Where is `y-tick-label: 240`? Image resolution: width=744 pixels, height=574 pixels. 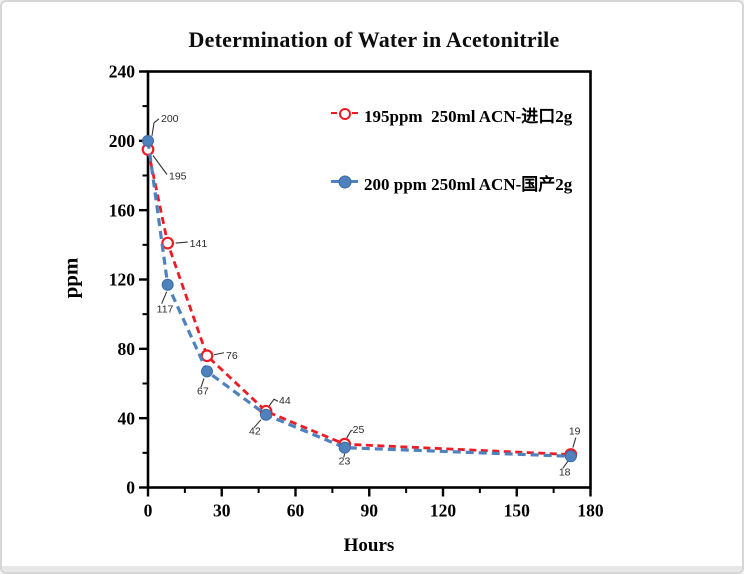 y-tick-label: 240 is located at coordinates (122, 72).